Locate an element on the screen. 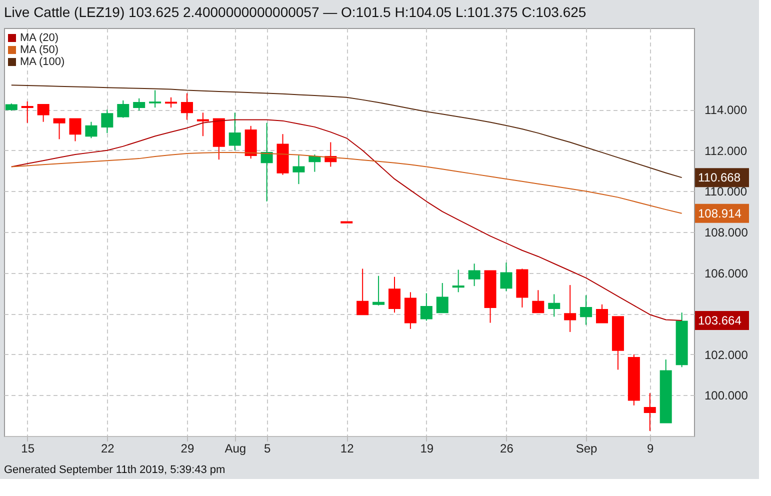 The height and width of the screenshot is (496, 771). x-tick-label: 9 is located at coordinates (650, 449).